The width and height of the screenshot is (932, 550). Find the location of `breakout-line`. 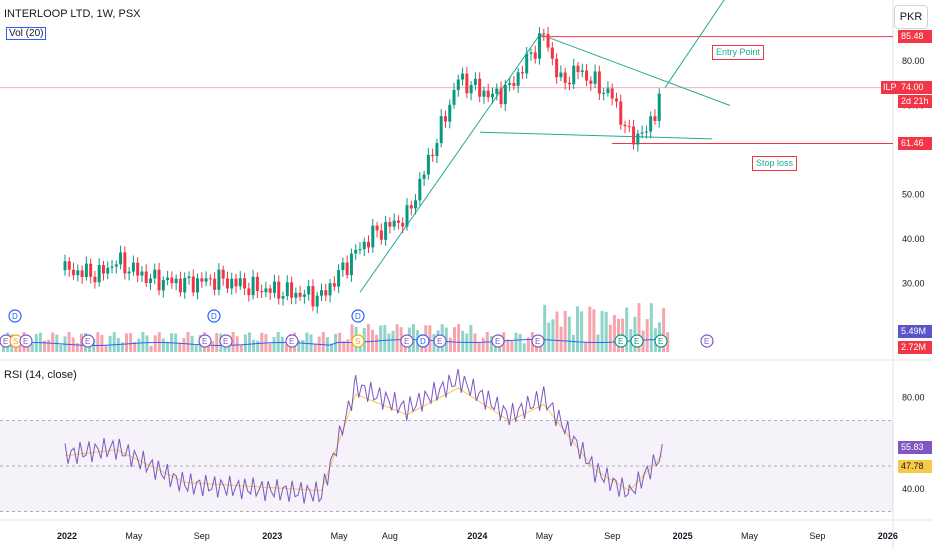

breakout-line is located at coordinates (694, 44).